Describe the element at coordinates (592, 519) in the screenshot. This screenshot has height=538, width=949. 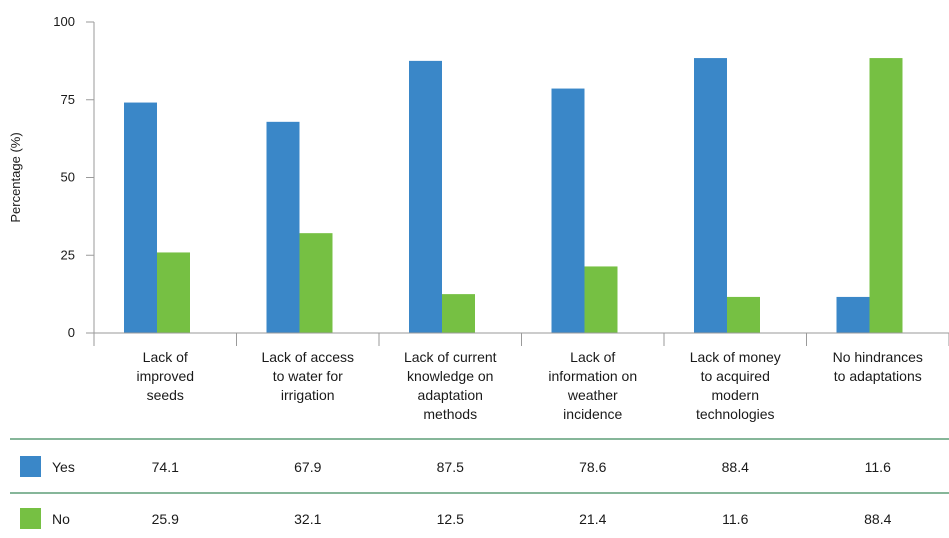
I see `table-cell-no: 21.4` at that location.